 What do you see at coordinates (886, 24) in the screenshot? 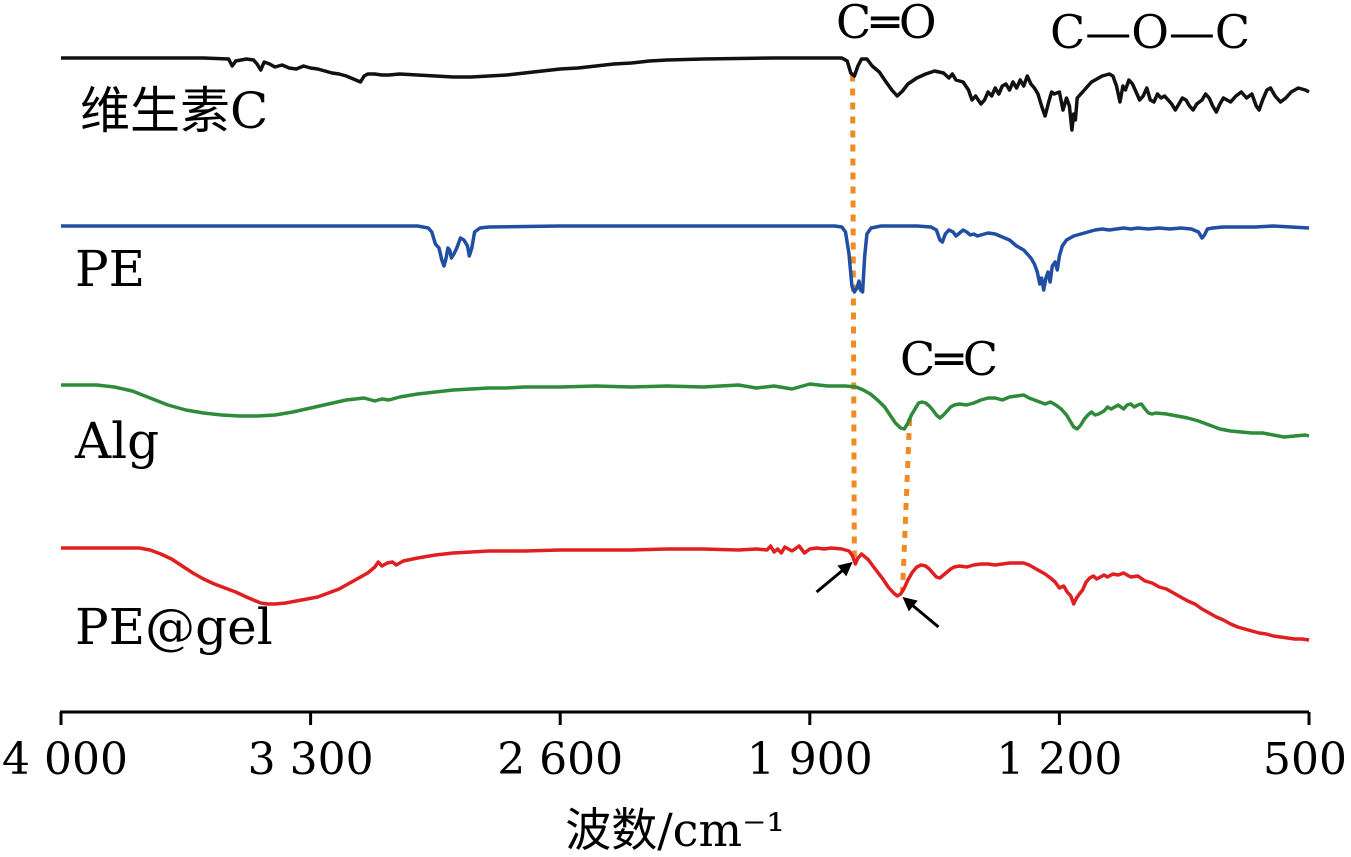
I see `annotation-c-o-double: C═O` at bounding box center [886, 24].